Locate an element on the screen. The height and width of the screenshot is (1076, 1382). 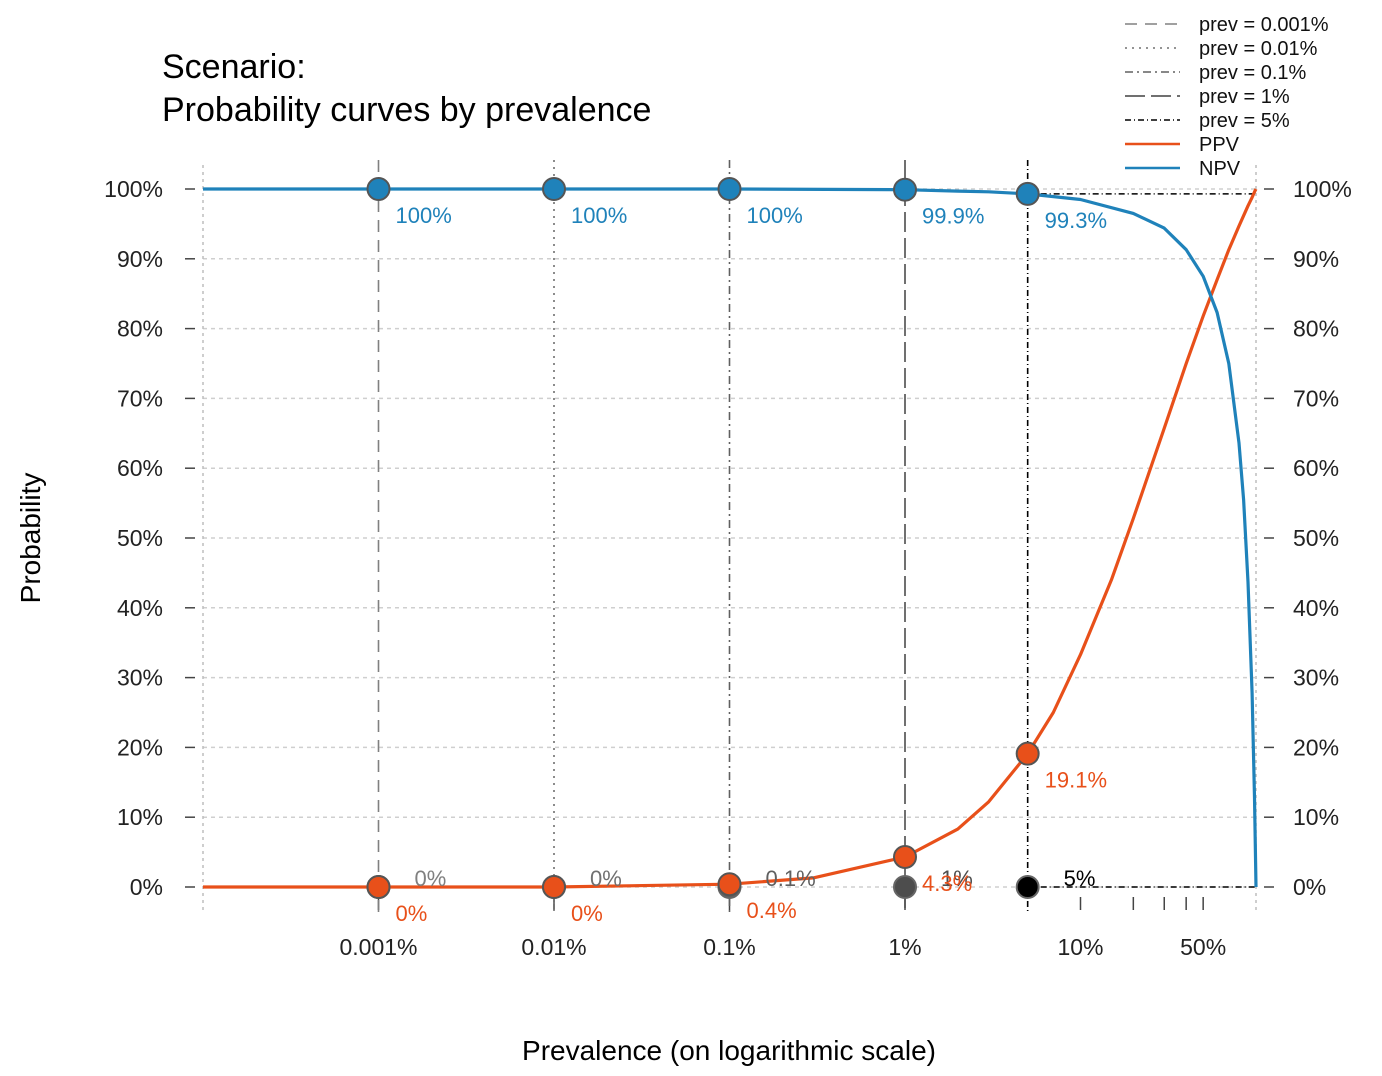
y-axis-title: Probability is located at coordinates (30, 538).